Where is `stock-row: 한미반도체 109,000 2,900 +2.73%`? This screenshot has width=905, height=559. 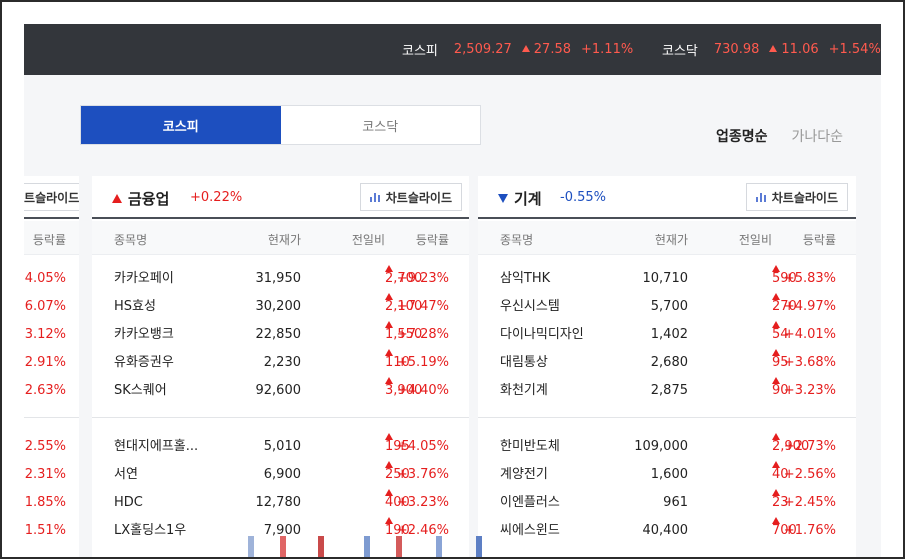 stock-row: 한미반도체 109,000 2,900 +2.73% is located at coordinates (667, 447).